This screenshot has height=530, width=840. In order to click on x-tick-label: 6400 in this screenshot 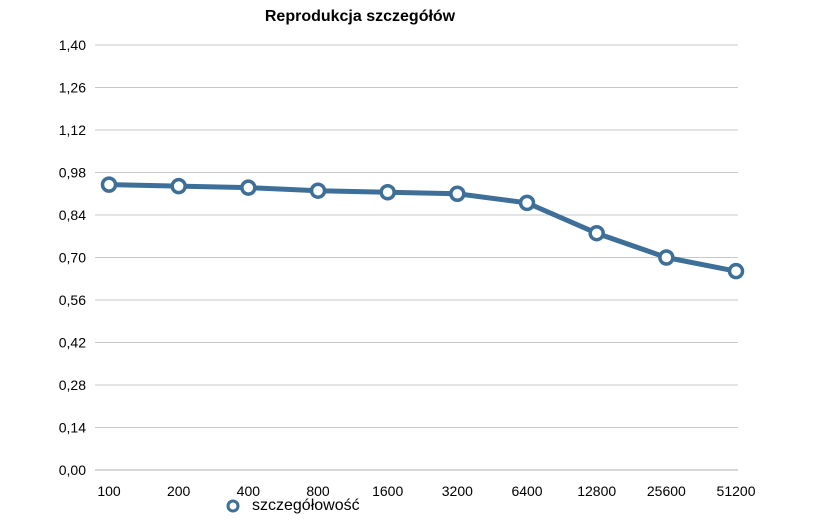, I will do `click(526, 491)`.